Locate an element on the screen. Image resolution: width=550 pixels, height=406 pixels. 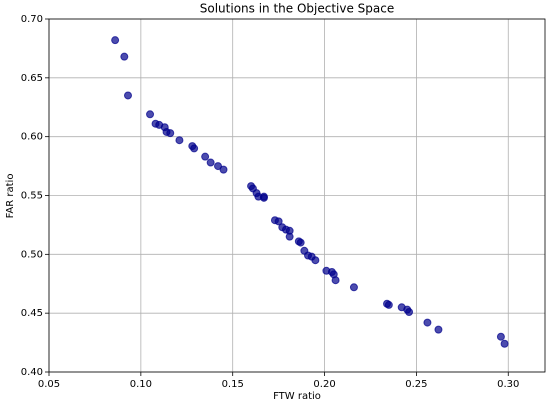
x-tick-label: 0.10 is located at coordinates (141, 384).